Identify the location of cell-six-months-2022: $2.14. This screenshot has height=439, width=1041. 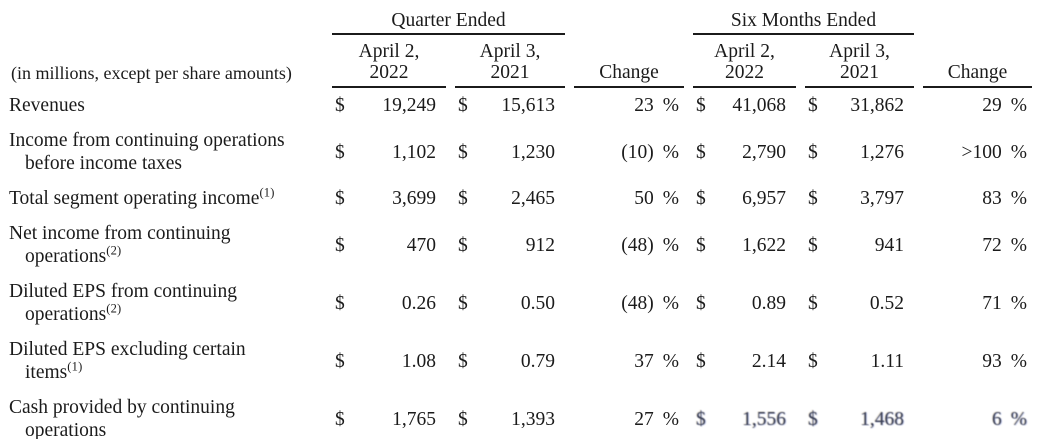
(744, 361).